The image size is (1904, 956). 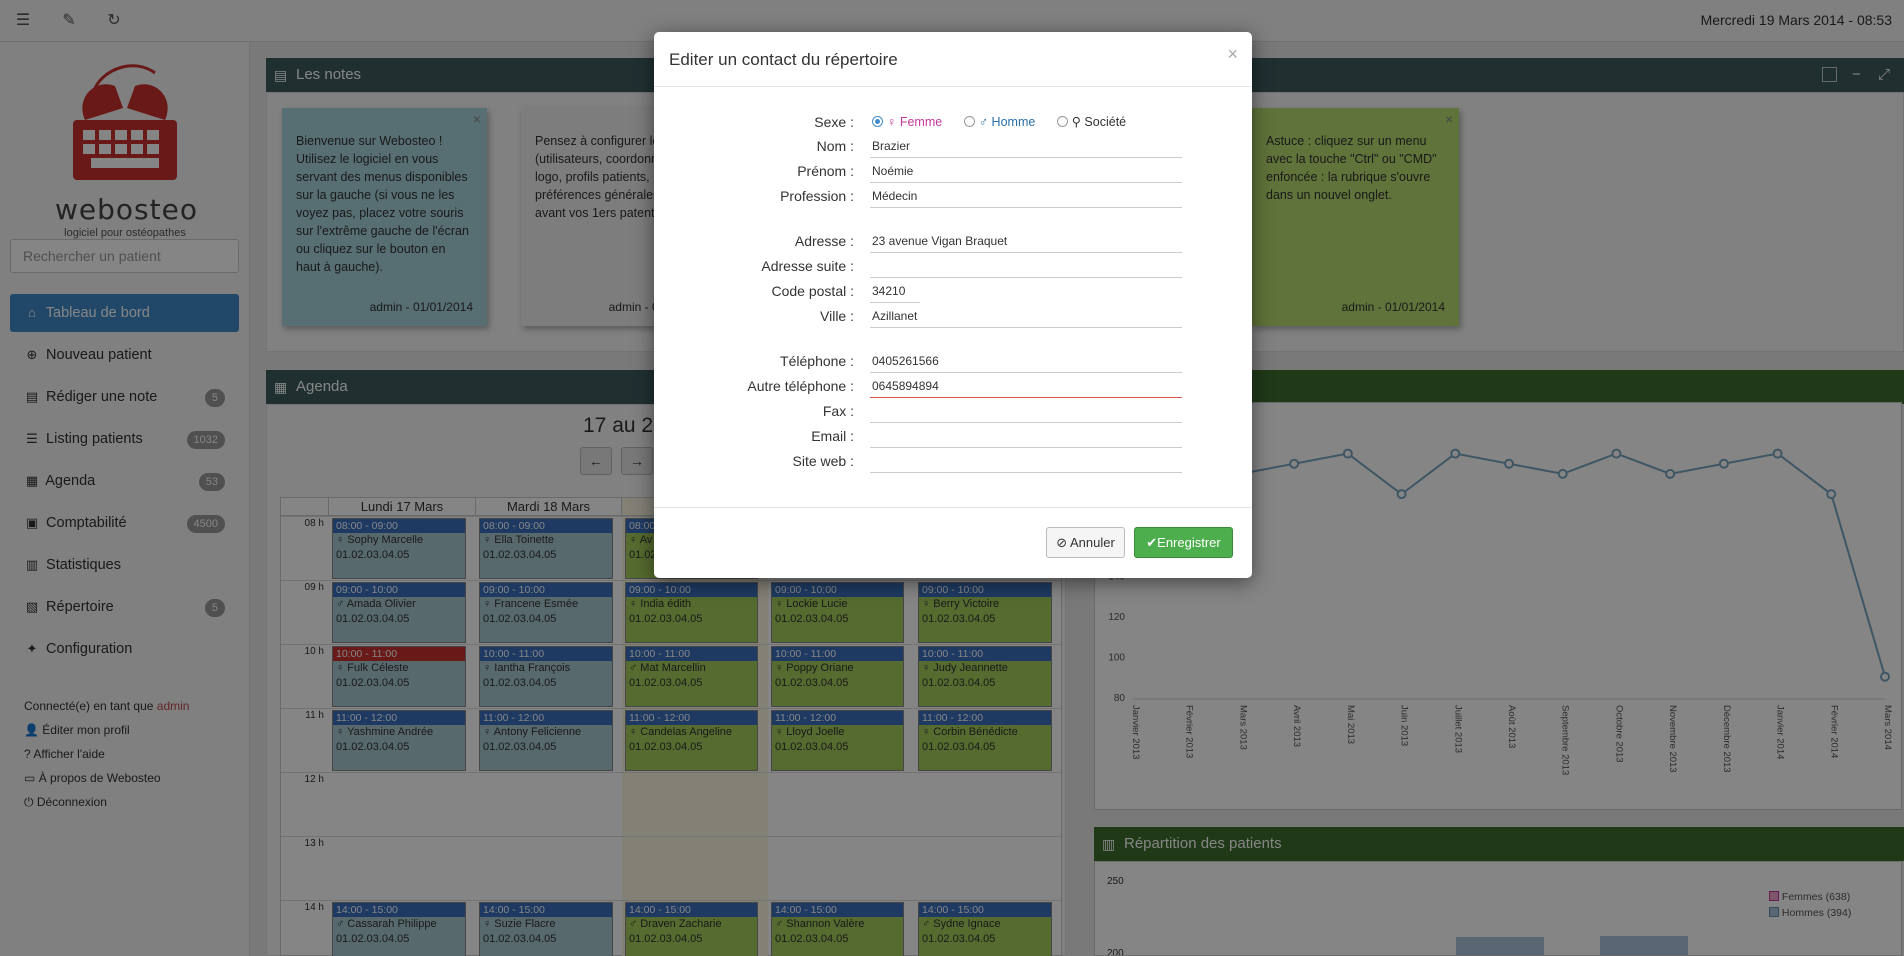 I want to click on list-icon: ☰, so click(x=23, y=20).